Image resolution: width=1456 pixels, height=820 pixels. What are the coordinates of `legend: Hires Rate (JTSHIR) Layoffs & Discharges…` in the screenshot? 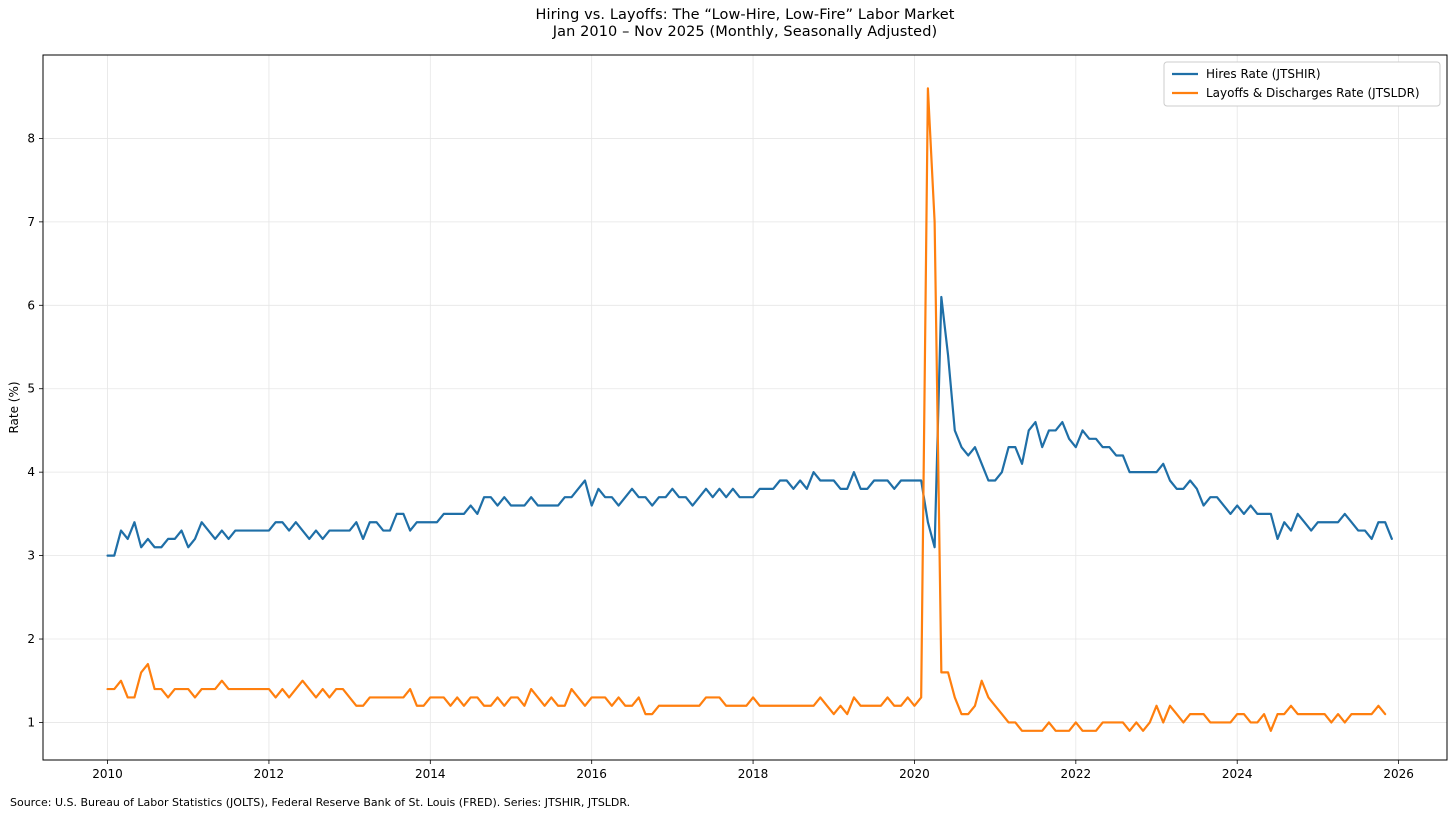 It's located at (1302, 84).